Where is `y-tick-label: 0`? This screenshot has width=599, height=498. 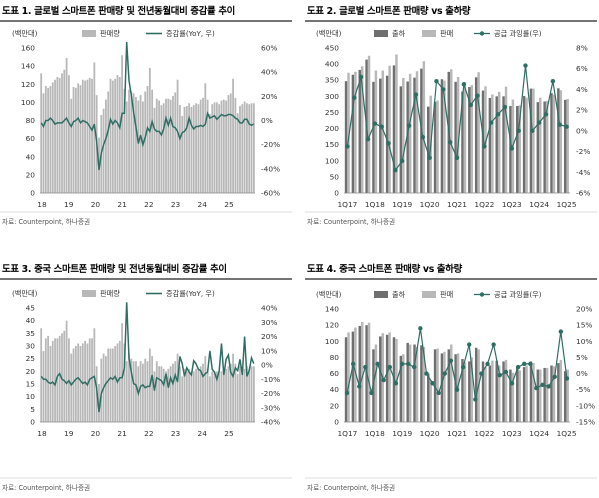 y-tick-label: 0 is located at coordinates (336, 193).